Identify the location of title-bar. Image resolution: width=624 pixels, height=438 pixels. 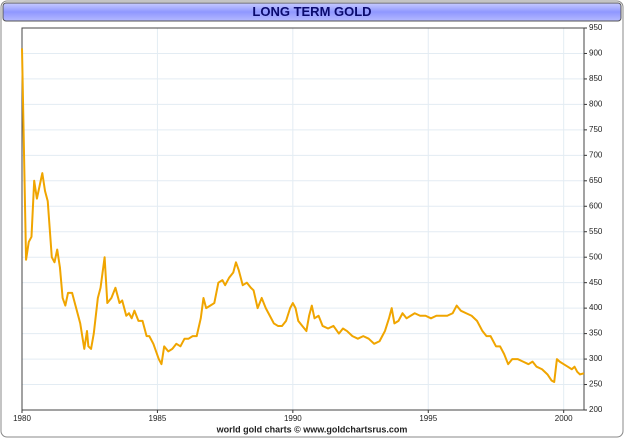
(312, 12).